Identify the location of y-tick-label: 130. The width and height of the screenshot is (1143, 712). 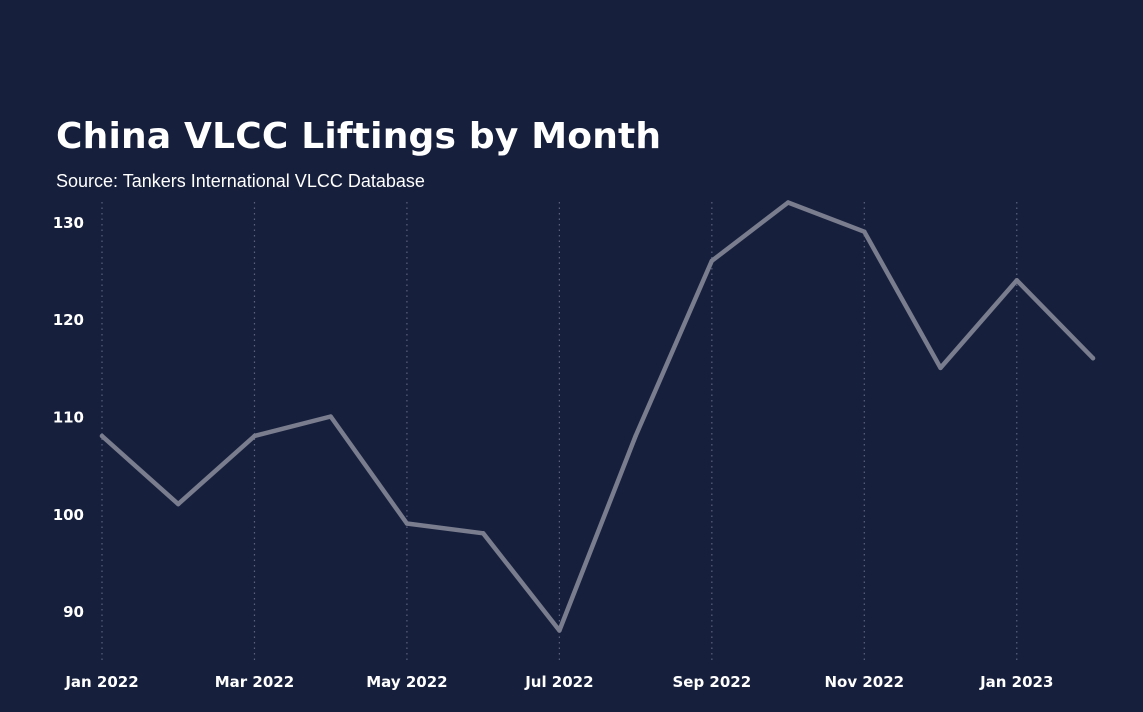
(68, 223).